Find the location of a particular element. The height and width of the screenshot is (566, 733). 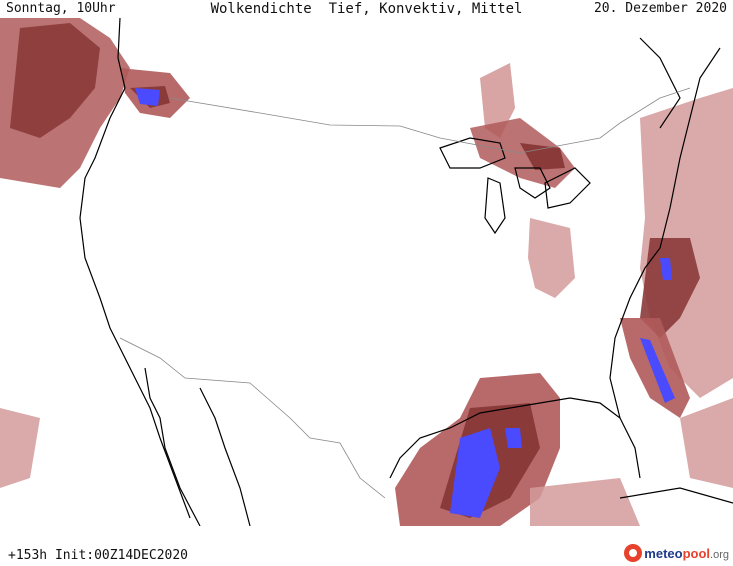

forecast-day-time: Sonntag, 10Uhr is located at coordinates (61, 8).